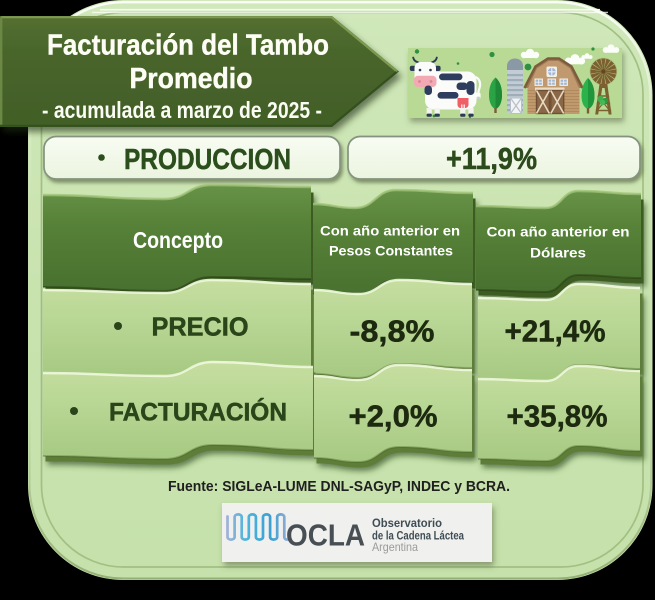 This screenshot has width=655, height=600. Describe the element at coordinates (178, 240) in the screenshot. I see `svg-text: Concepto` at that location.